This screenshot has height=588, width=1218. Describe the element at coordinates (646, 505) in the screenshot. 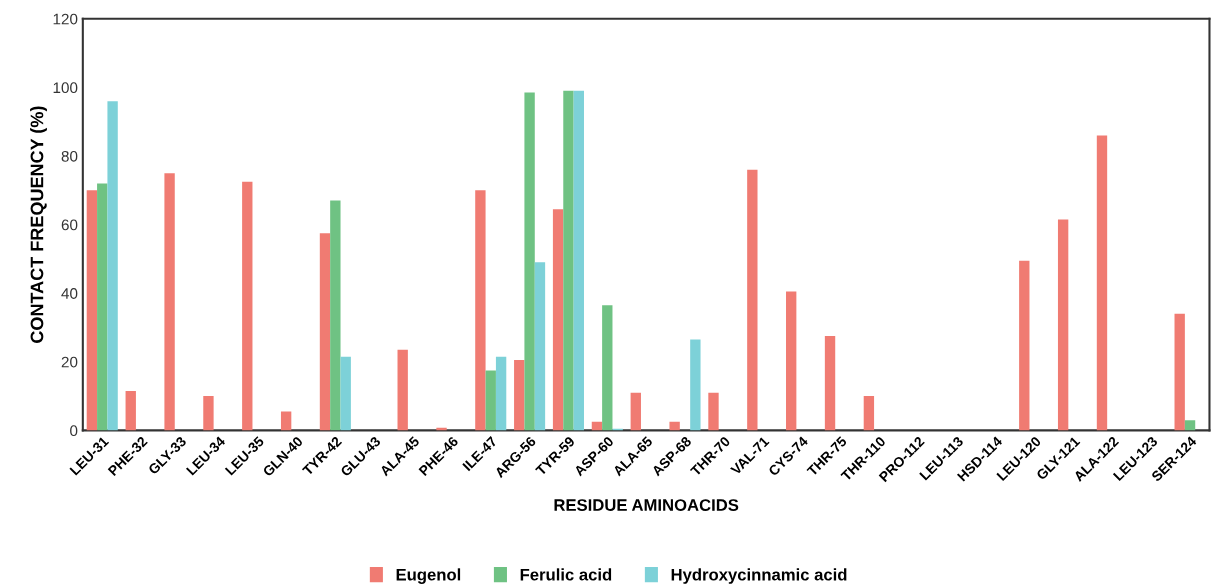

I see `x-axis-title: RESIDUE AMINOACIDS` at that location.